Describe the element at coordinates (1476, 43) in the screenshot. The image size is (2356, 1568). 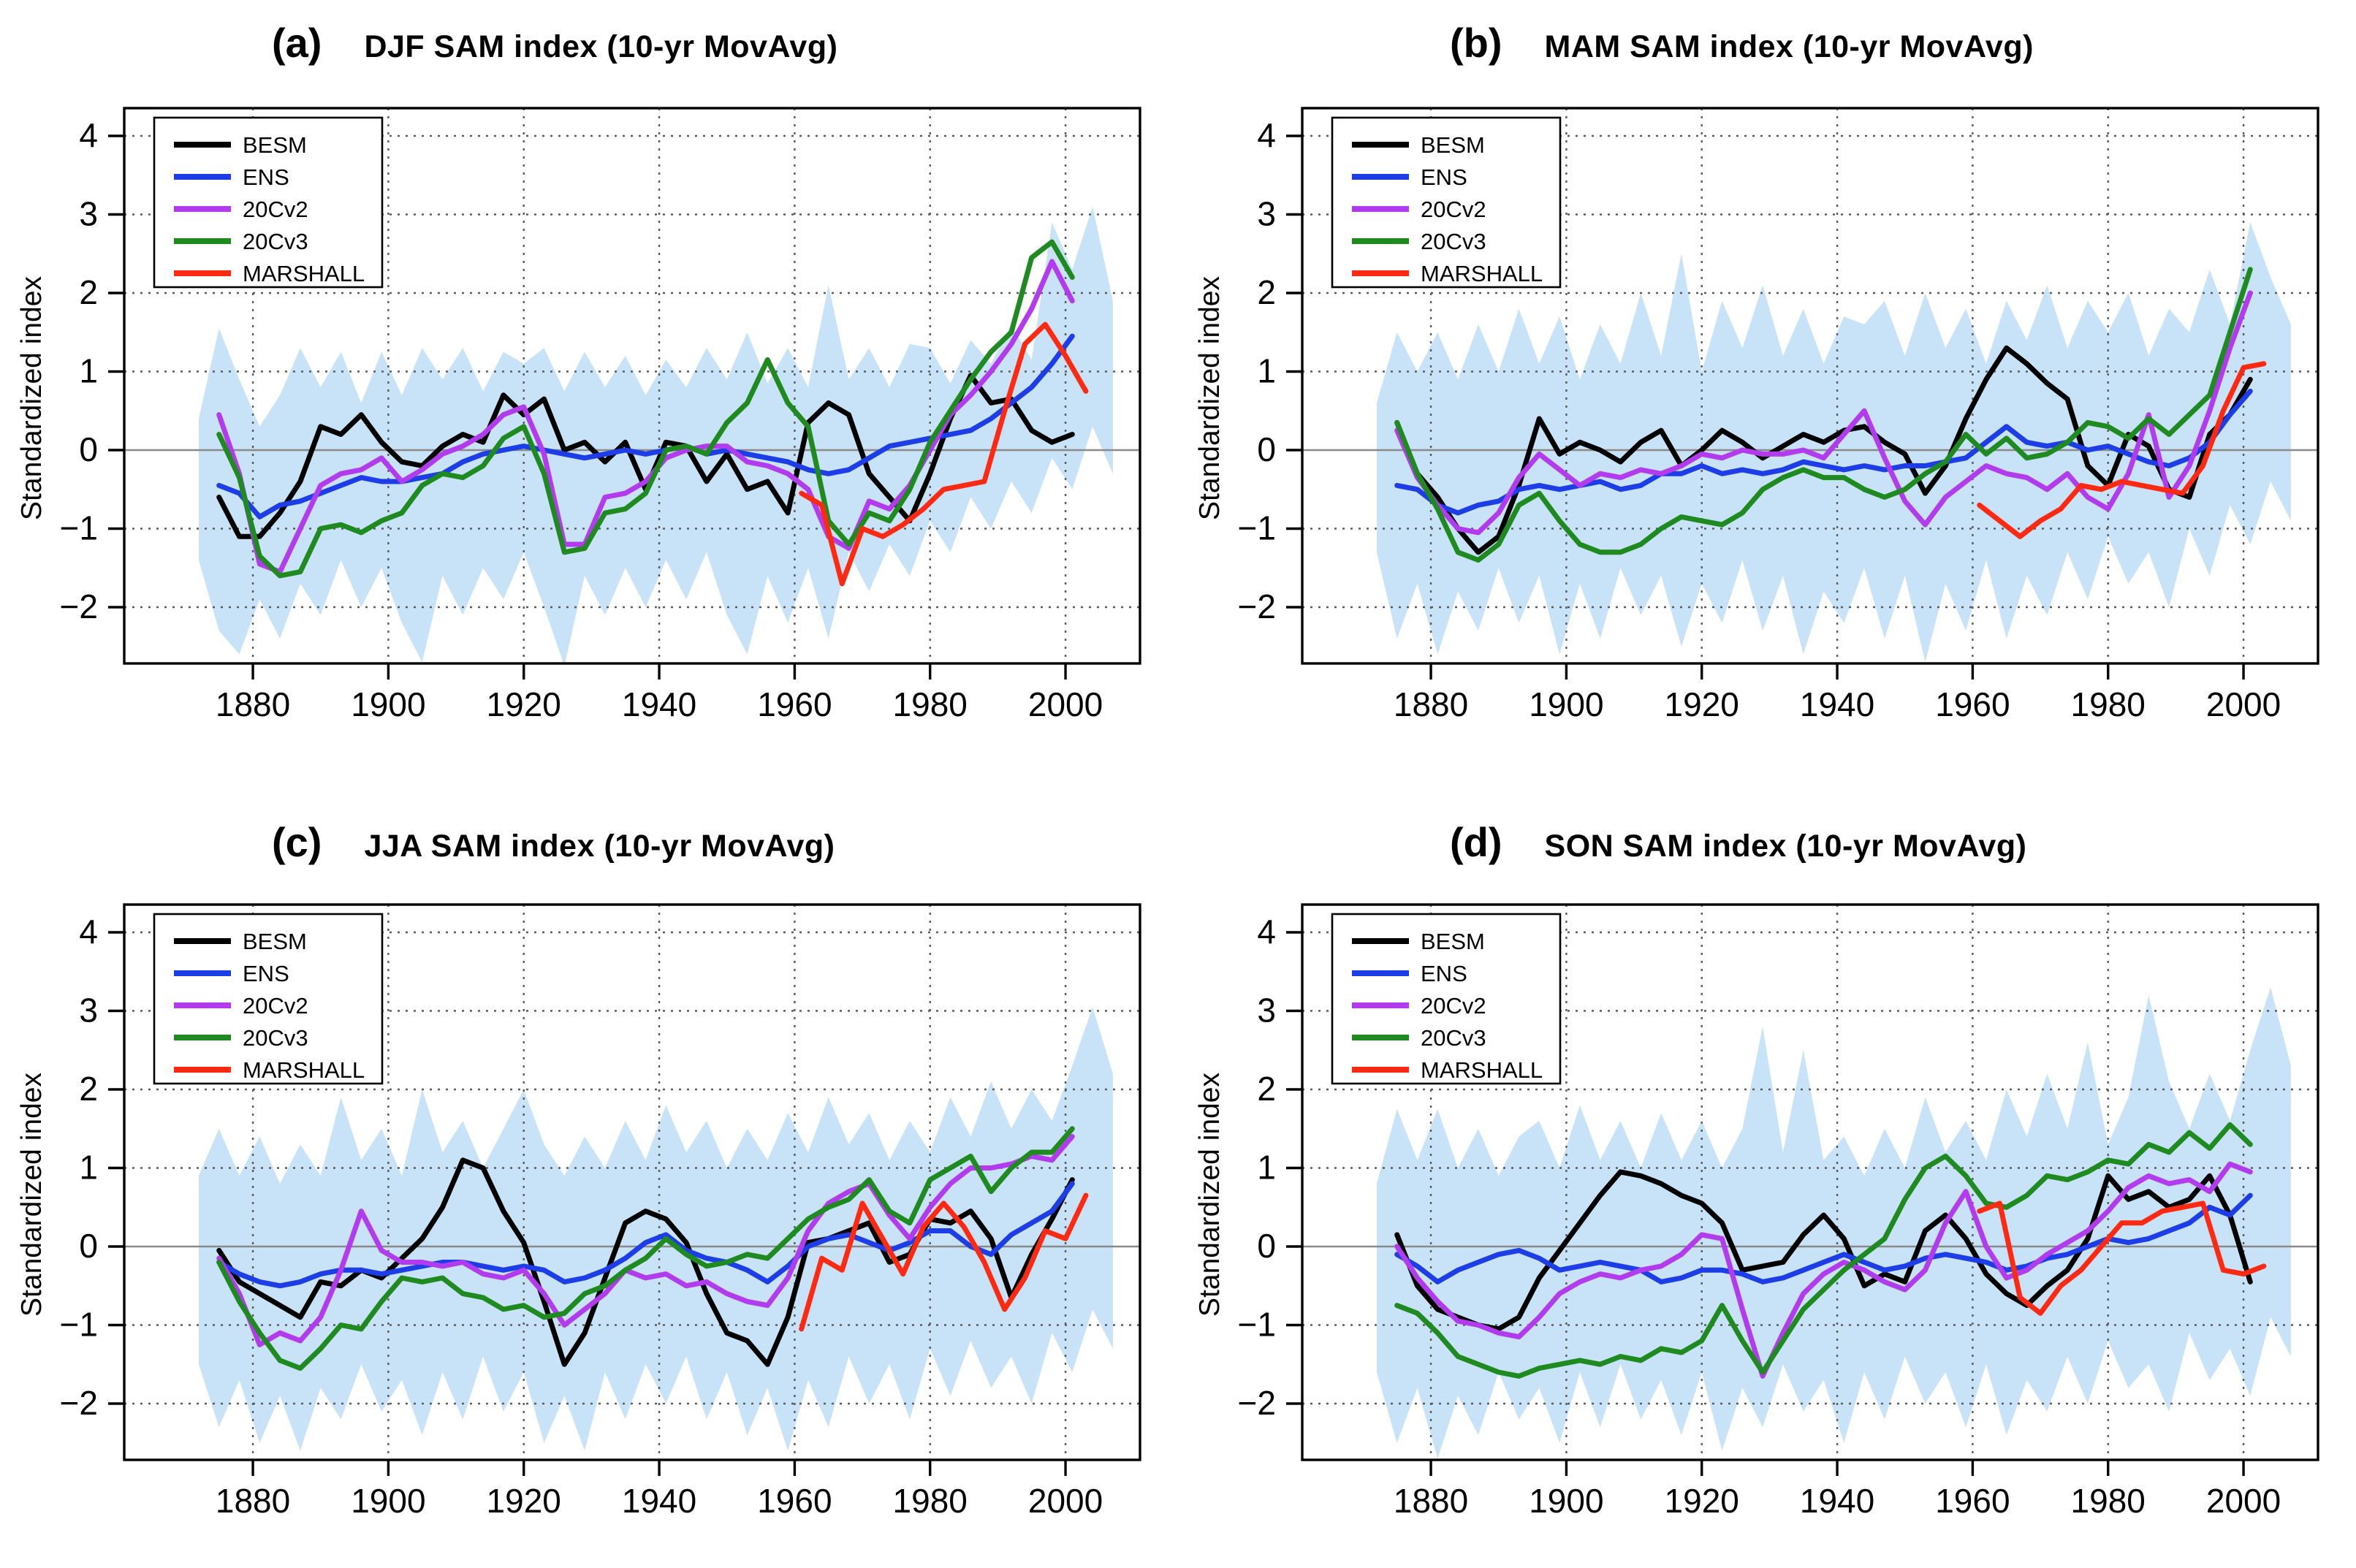
I see `panel-b-letter: (b)` at that location.